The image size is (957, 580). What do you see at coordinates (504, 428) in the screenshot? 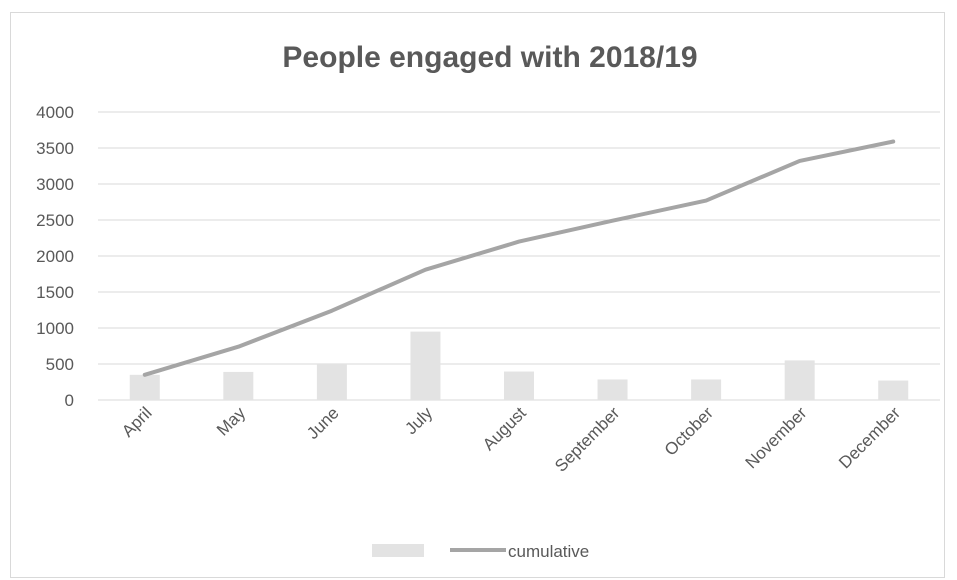
I see `x-tick-label: August` at bounding box center [504, 428].